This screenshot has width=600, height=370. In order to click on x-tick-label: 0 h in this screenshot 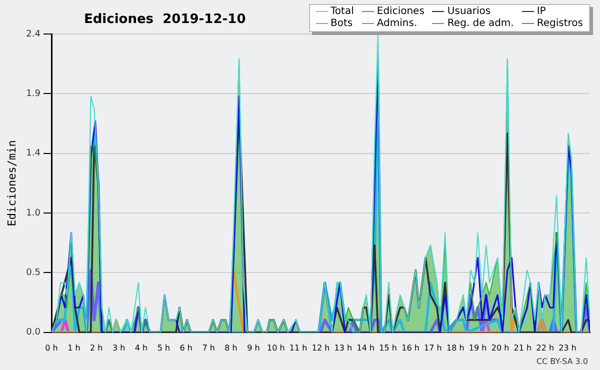, I will do `click(51, 347)`.